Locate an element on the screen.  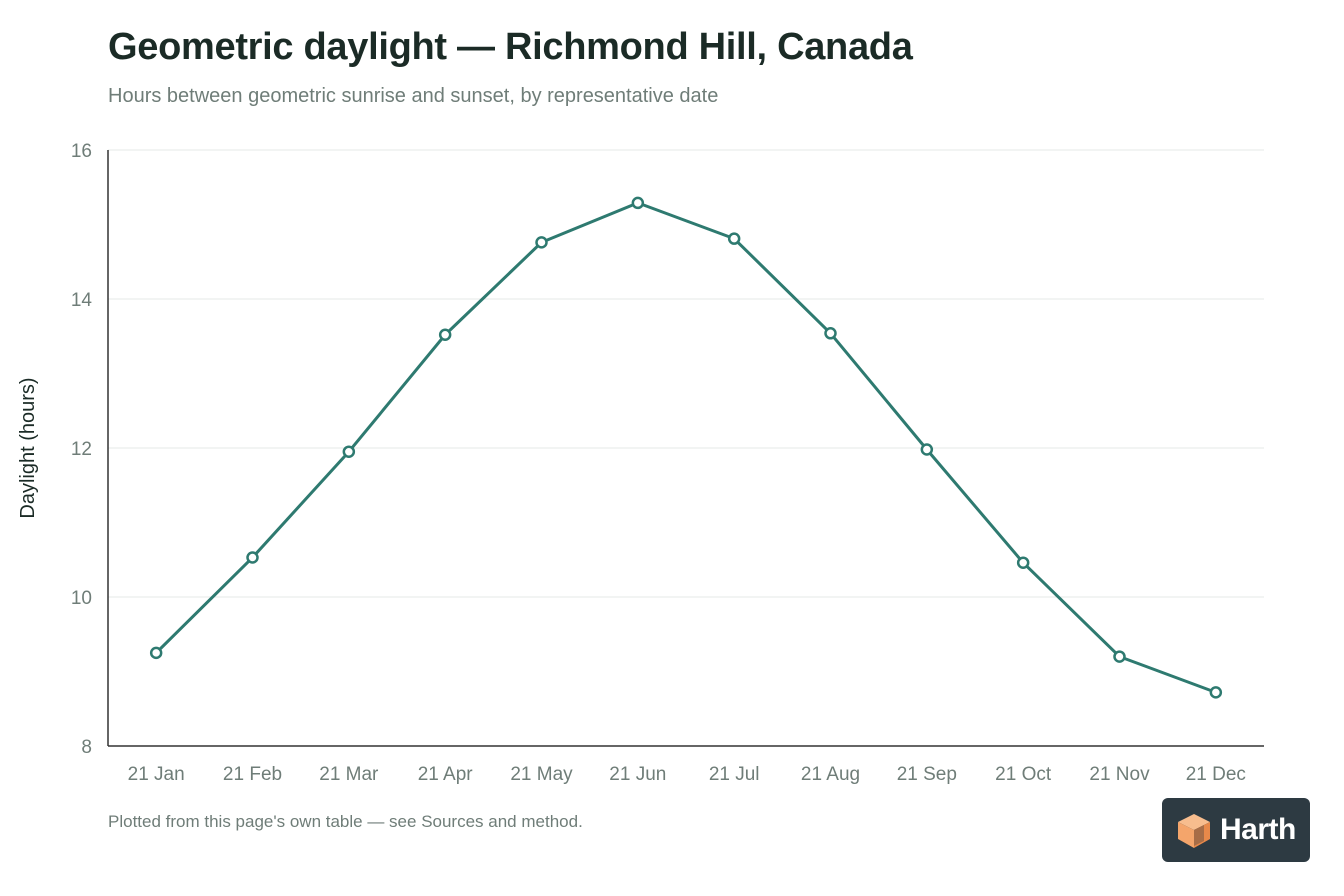
x-tick-label: 21 Aug is located at coordinates (830, 774).